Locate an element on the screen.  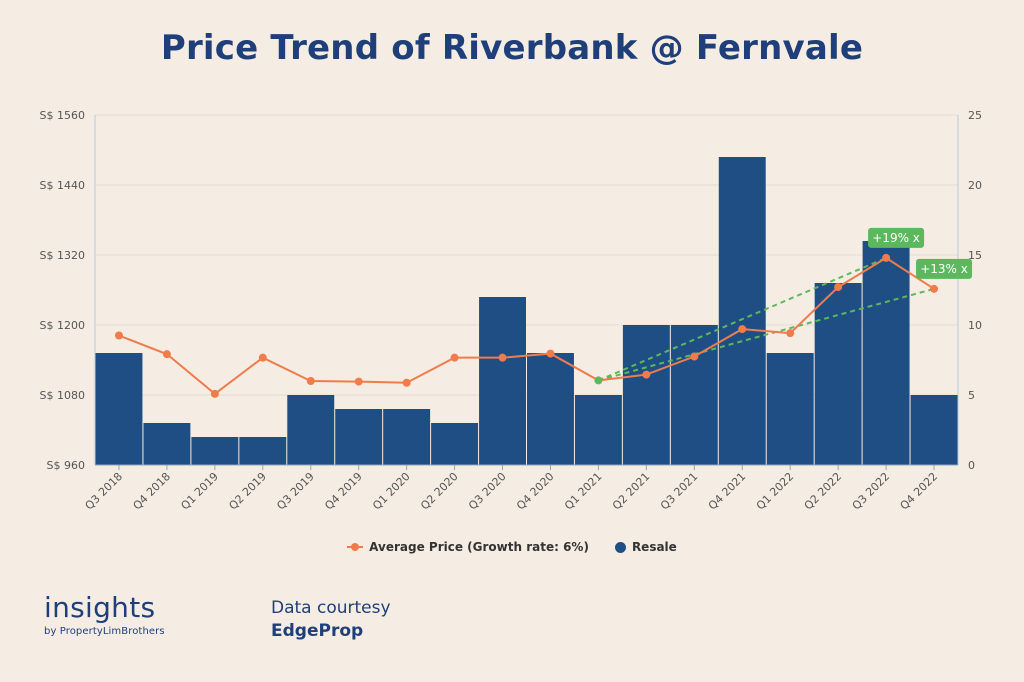
legend-item-resale: Resale is located at coordinates (645, 547).